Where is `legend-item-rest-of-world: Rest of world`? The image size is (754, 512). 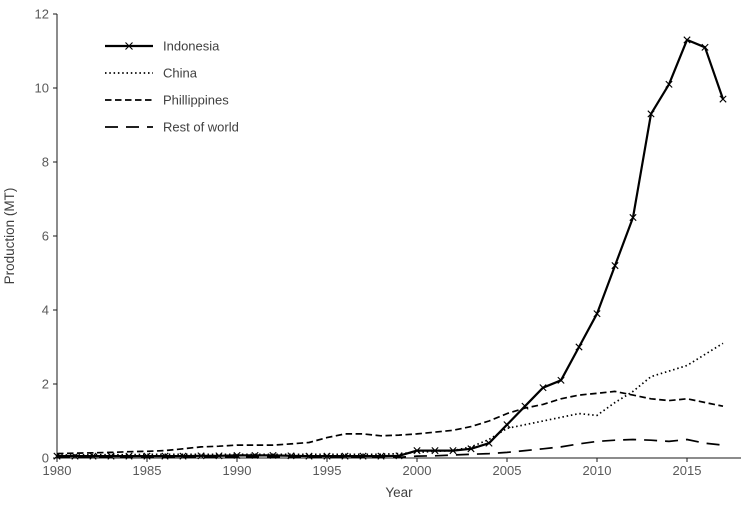
legend-item-rest-of-world: Rest of world is located at coordinates (172, 127).